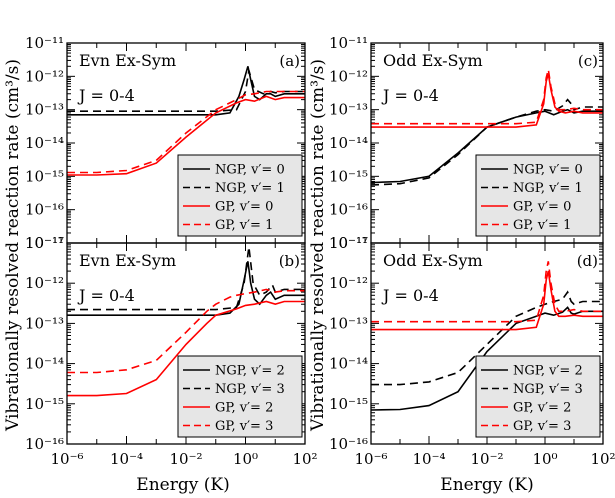 The height and width of the screenshot is (498, 615). I want to click on panel-label: (a), so click(289, 61).